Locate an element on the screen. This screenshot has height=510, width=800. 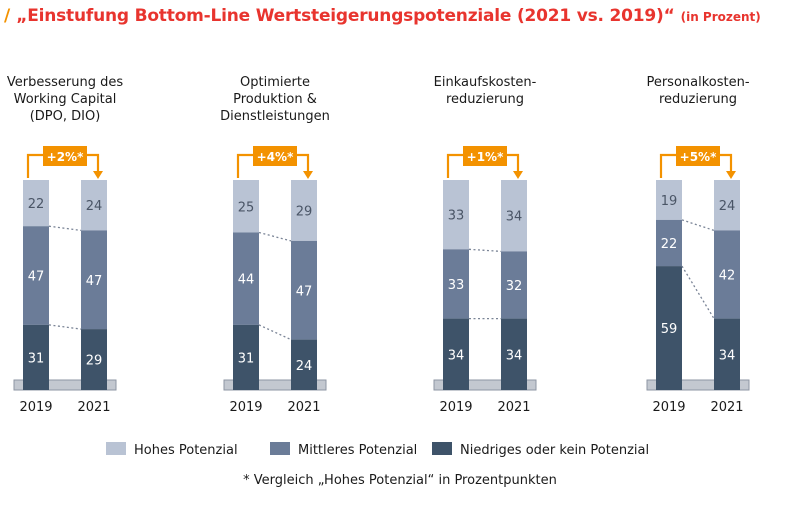
bar-value-label: 44 is located at coordinates (246, 280).